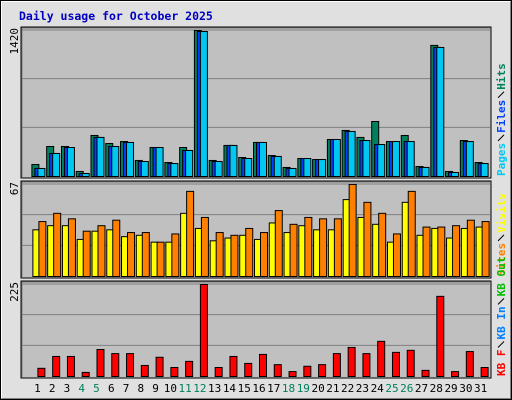  Describe the element at coordinates (199, 388) in the screenshot. I see `x-tick-label: 12` at that location.